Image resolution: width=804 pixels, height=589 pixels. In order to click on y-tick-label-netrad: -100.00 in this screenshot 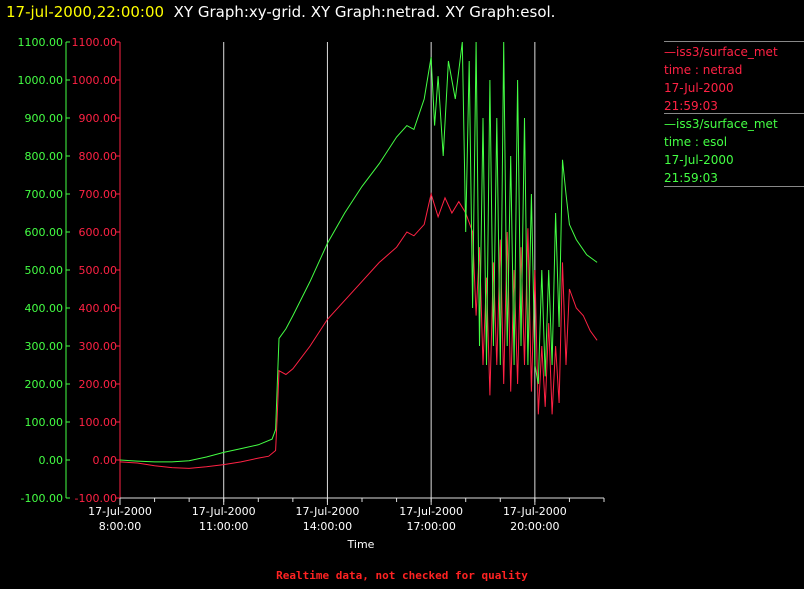, I will do `click(96, 498)`.